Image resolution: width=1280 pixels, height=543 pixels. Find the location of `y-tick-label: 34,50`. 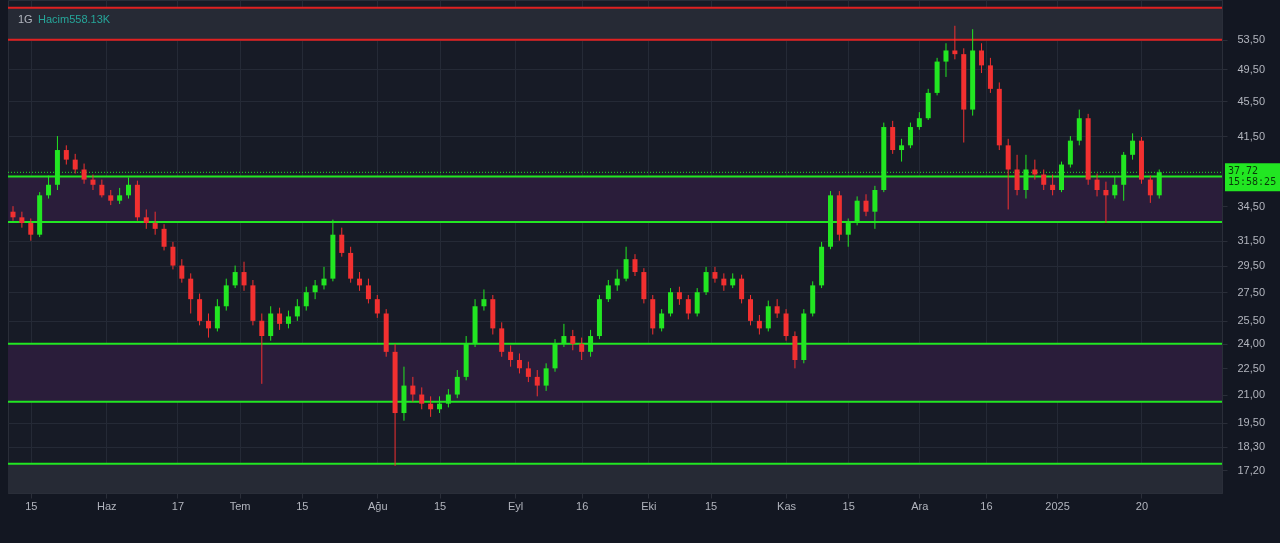

y-tick-label: 34,50 is located at coordinates (1251, 205).